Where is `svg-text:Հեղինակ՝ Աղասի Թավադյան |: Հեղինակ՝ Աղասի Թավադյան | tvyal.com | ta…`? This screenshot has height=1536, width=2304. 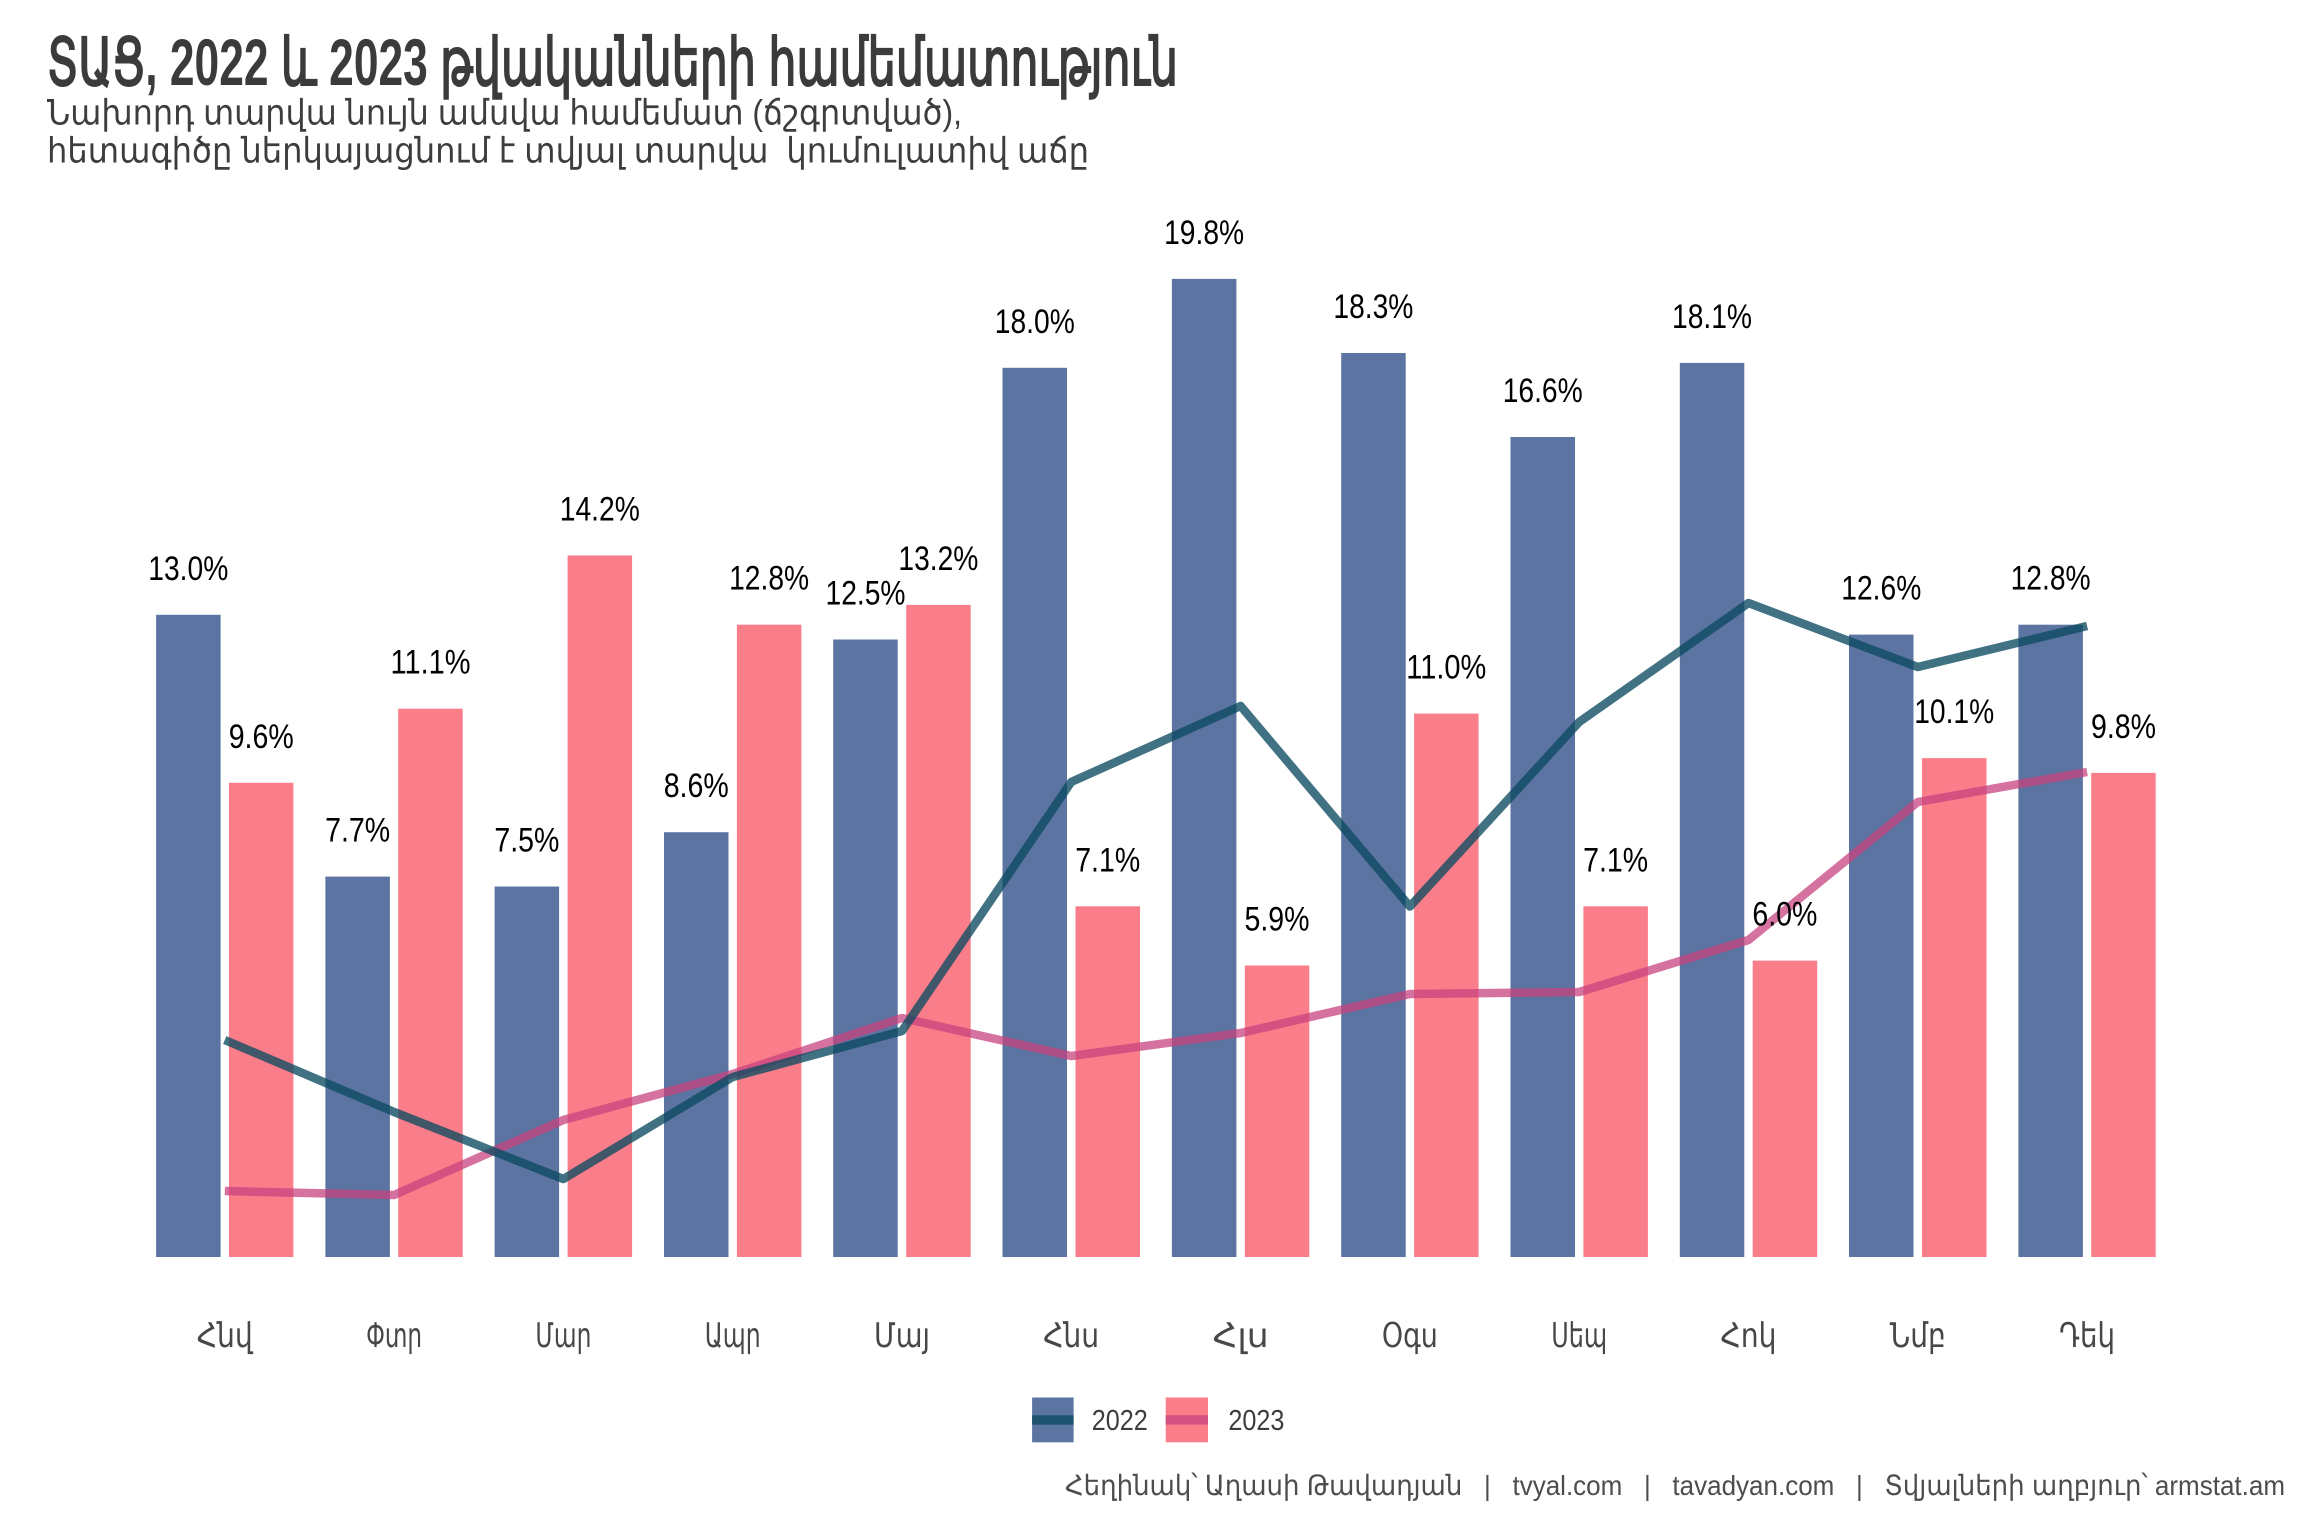
svg-text:Հեղինակ՝ Աղասի Թավադյան |: Հեղինակ՝ Աղասի Թավադյան | tvyal.com | ta… is located at coordinates (1675, 1485).